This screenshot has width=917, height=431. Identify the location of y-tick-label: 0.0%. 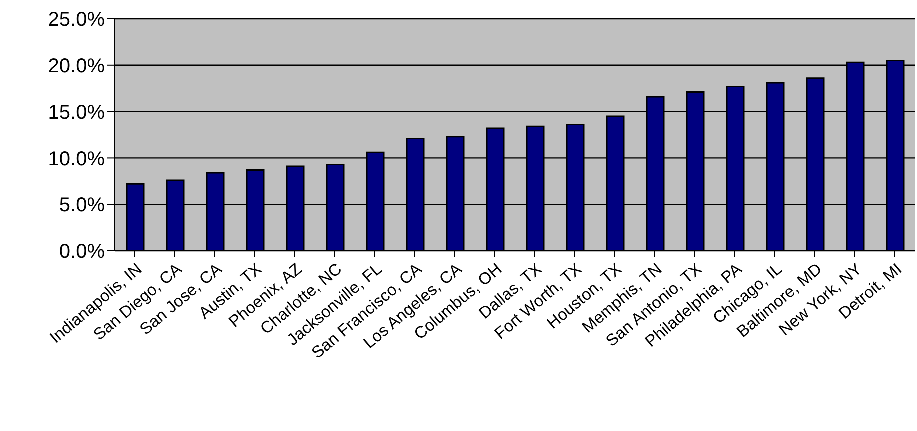
(82, 252).